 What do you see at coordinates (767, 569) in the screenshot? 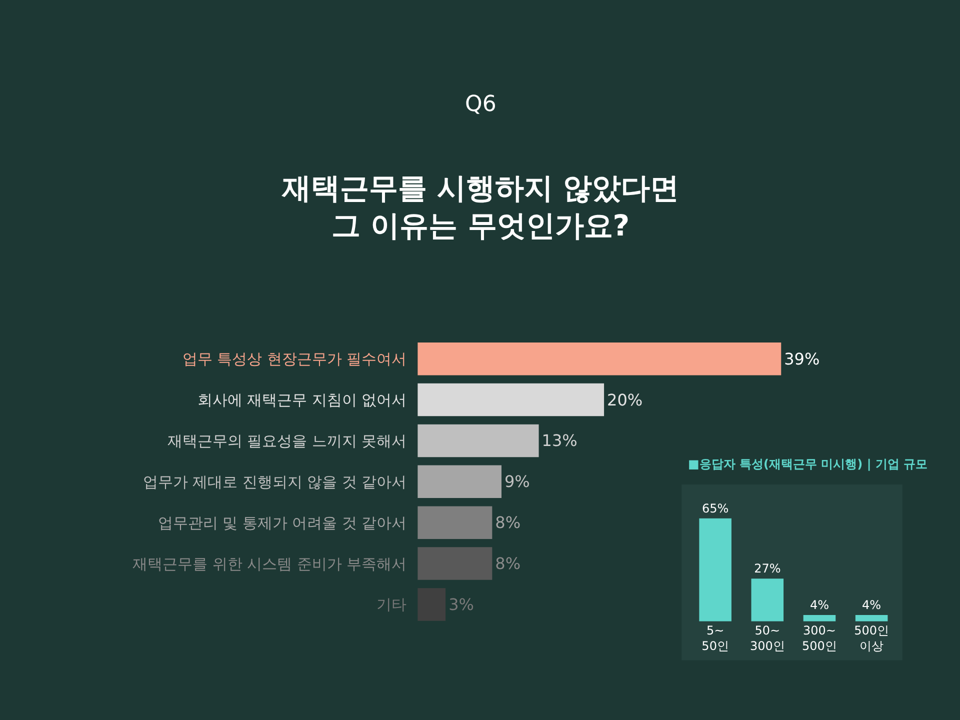
I see `data-label: 27%` at bounding box center [767, 569].